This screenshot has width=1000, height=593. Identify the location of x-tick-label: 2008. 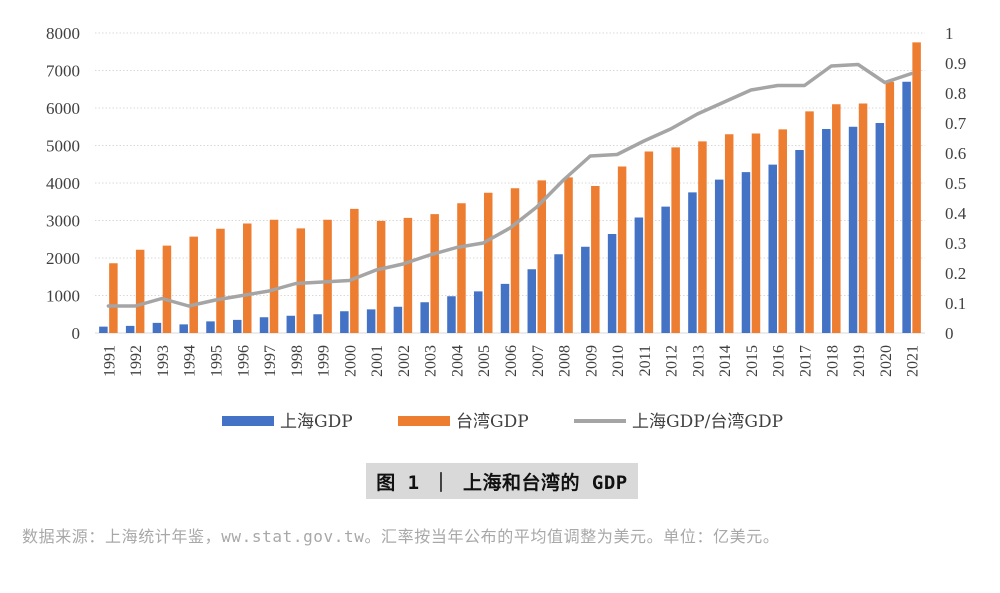
(565, 361).